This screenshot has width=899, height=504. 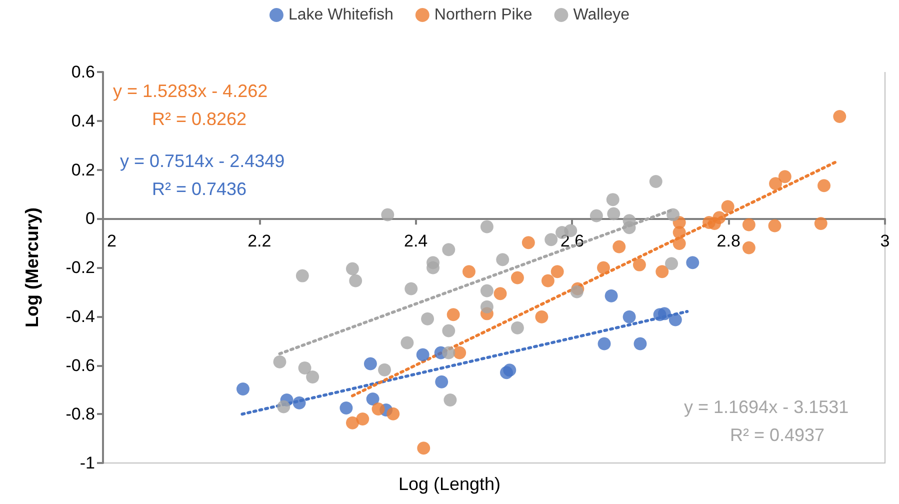 I want to click on annotation: y = 1.1694x - 3.1531, so click(x=766, y=407).